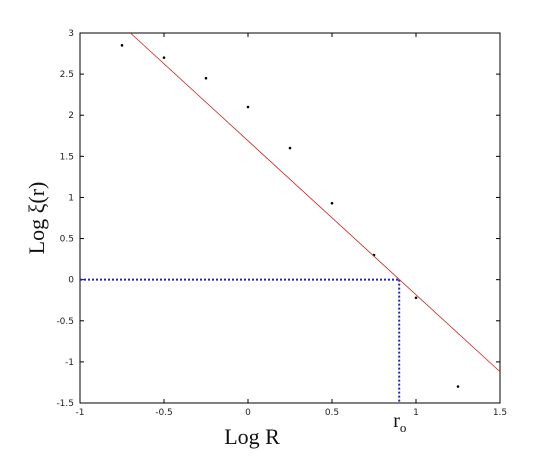 This screenshot has width=540, height=458. I want to click on x-tick-label: 1.5, so click(500, 413).